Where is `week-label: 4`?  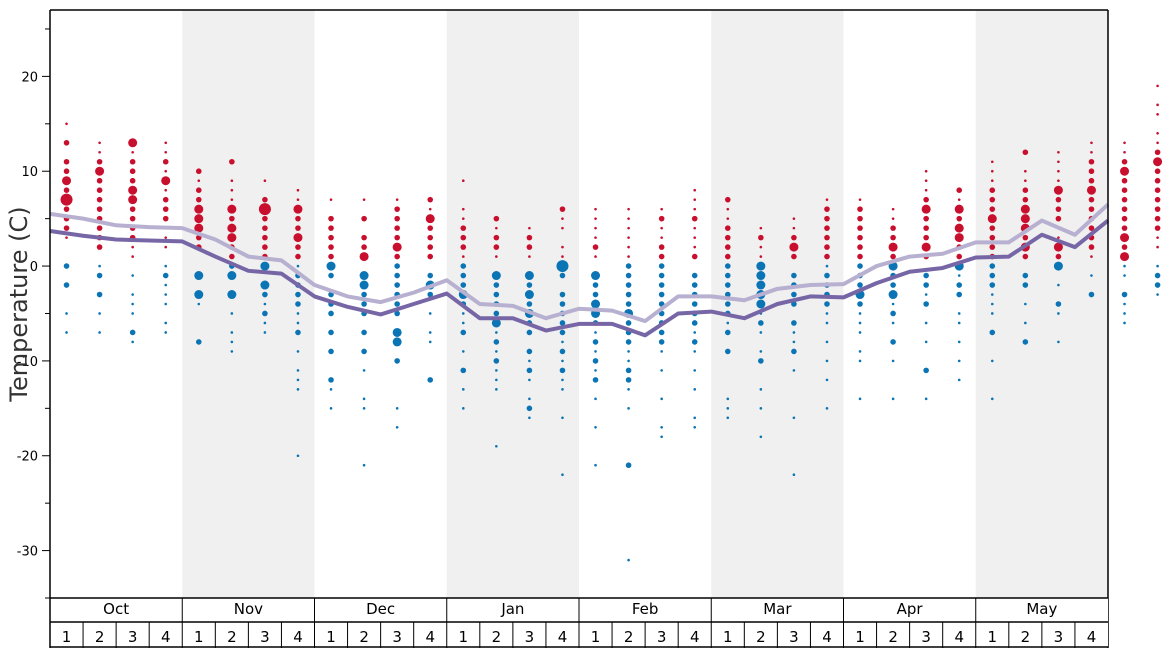
week-label: 4 is located at coordinates (166, 637).